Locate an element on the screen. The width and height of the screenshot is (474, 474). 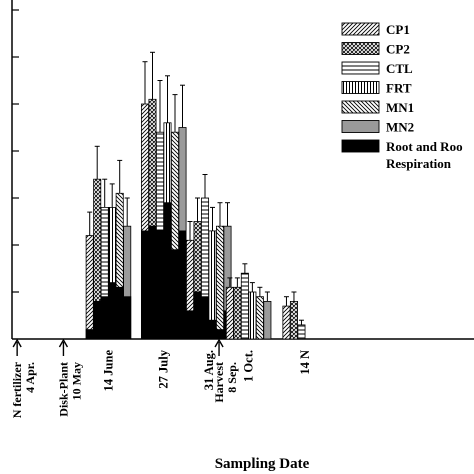
legend-item: CTL is located at coordinates (377, 68).